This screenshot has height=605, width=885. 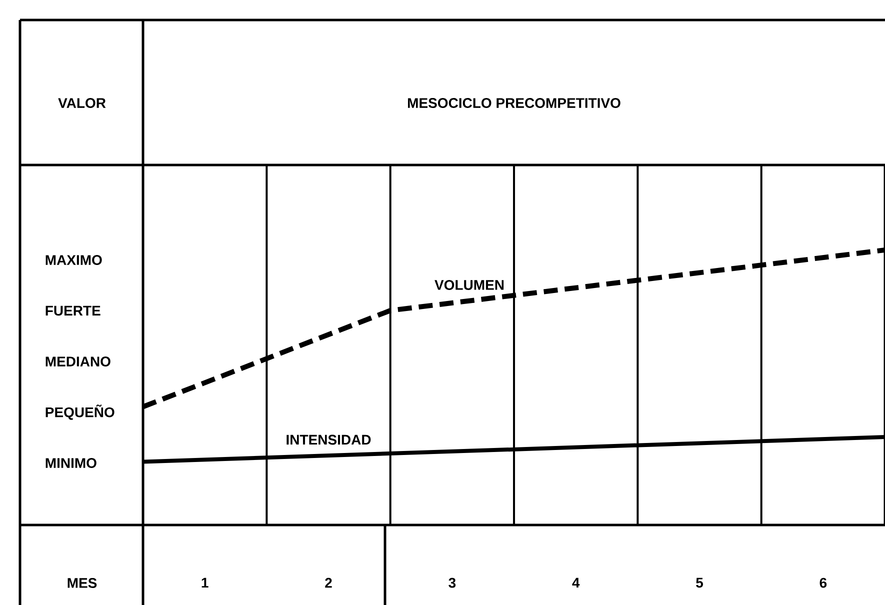 I want to click on x-tick-label: 6, so click(x=823, y=583).